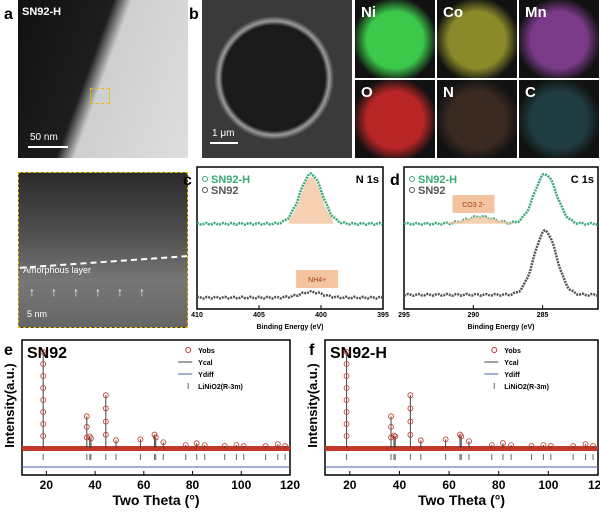  Describe the element at coordinates (259, 315) in the screenshot. I see `x-tick-label: 405` at that location.